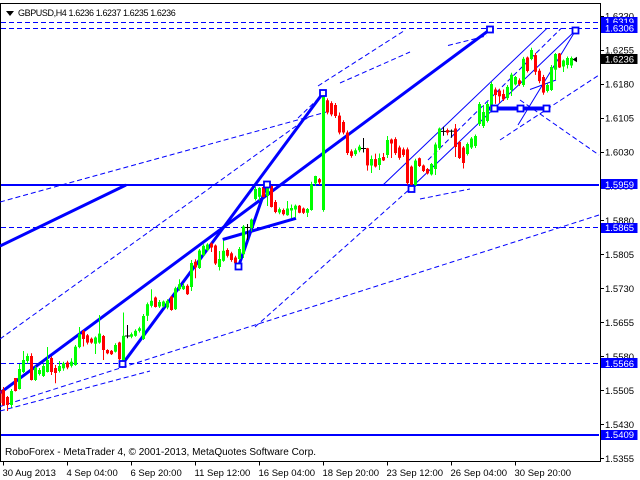  Describe the element at coordinates (619, 228) in the screenshot. I see `svg-text: 1.5865` at that location.